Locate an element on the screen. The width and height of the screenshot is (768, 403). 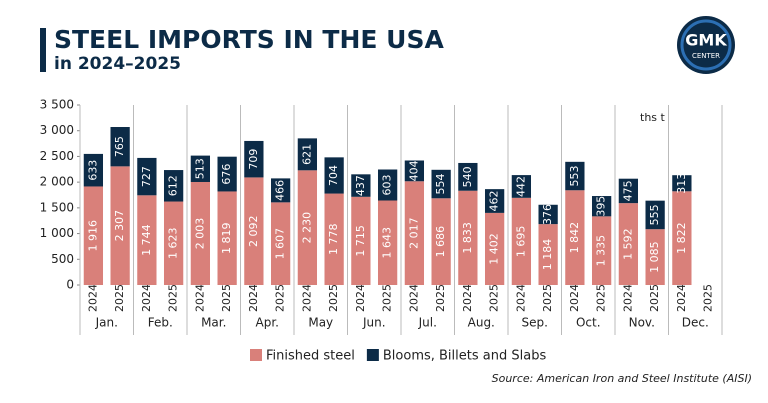
group-label: Aug. is located at coordinates (481, 323).